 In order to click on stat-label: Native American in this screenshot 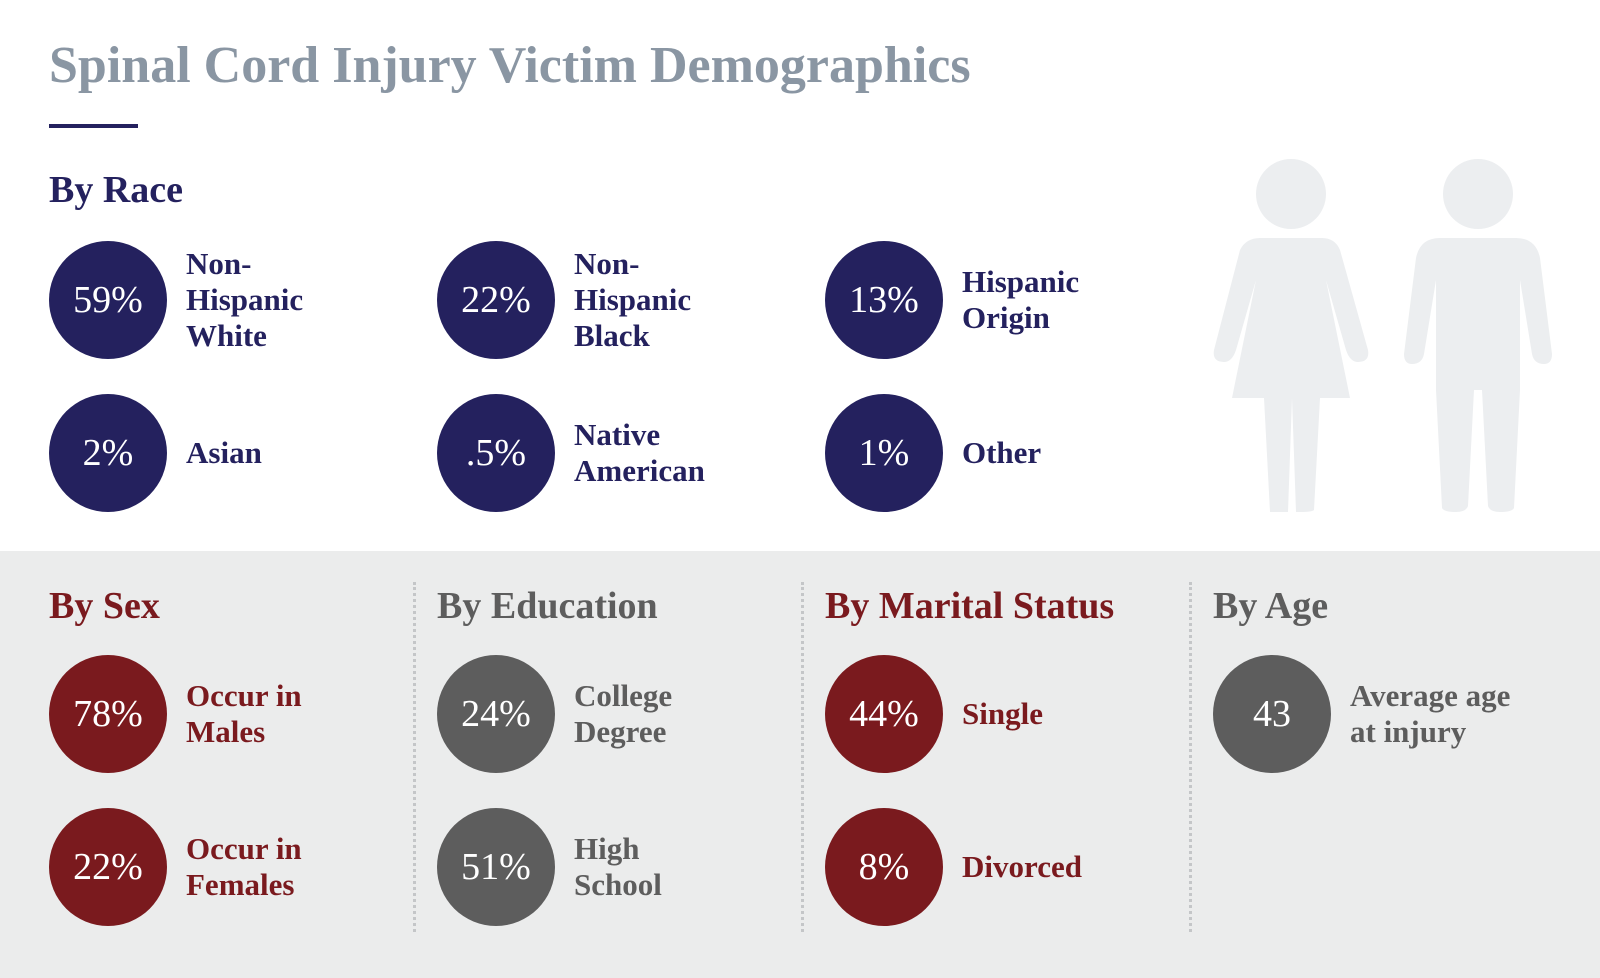, I will do `click(639, 453)`.